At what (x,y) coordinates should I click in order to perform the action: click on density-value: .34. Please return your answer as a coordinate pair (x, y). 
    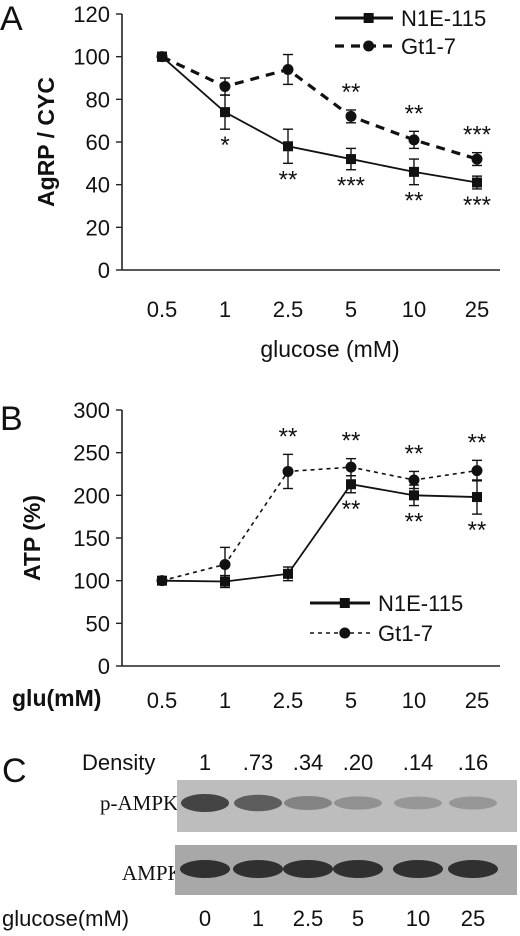
    Looking at the image, I should click on (308, 762).